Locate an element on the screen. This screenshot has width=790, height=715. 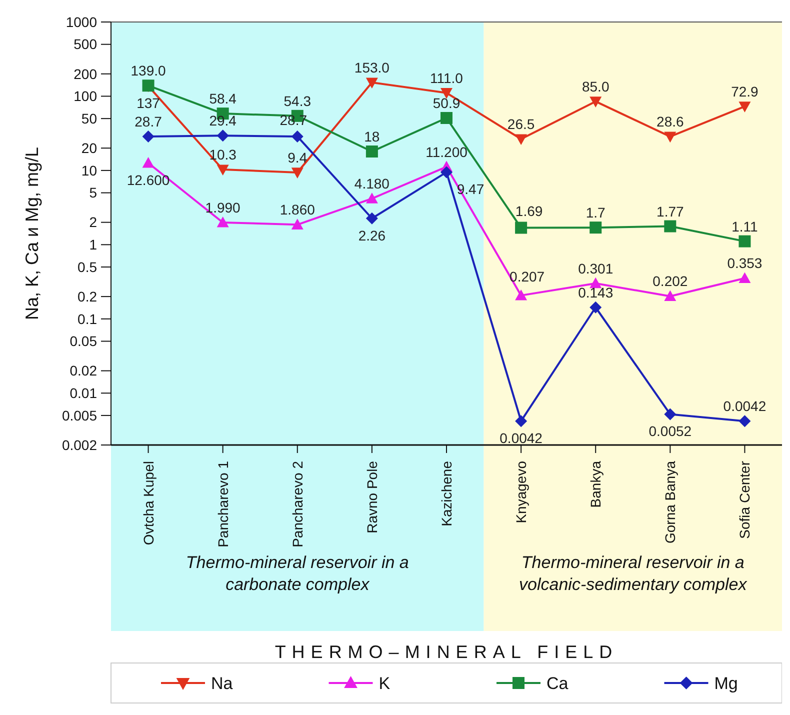
data-label: 0.301 is located at coordinates (596, 268).